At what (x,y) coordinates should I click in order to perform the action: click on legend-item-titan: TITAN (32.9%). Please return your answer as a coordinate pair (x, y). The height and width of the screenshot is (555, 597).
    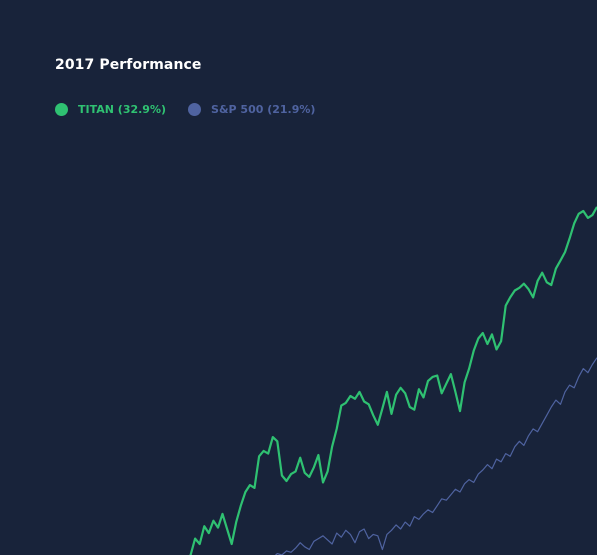
    Looking at the image, I should click on (110, 109).